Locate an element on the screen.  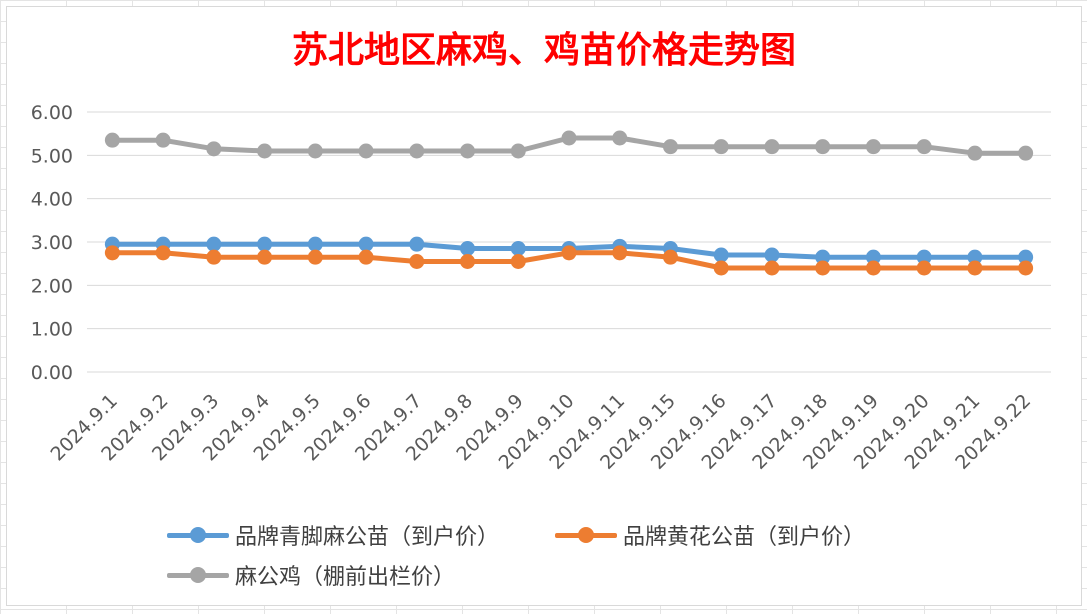
y-tick-label: 3.00 is located at coordinates (52, 243).